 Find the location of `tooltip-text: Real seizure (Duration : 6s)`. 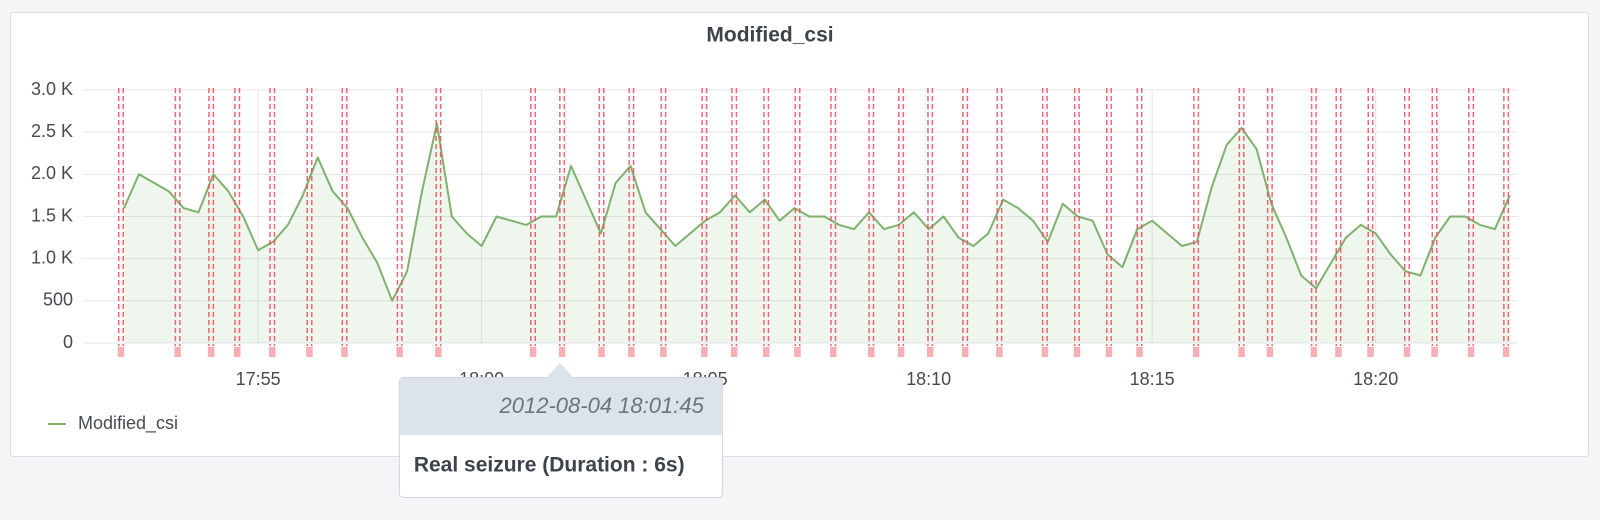

tooltip-text: Real seizure (Duration : 6s) is located at coordinates (549, 465).